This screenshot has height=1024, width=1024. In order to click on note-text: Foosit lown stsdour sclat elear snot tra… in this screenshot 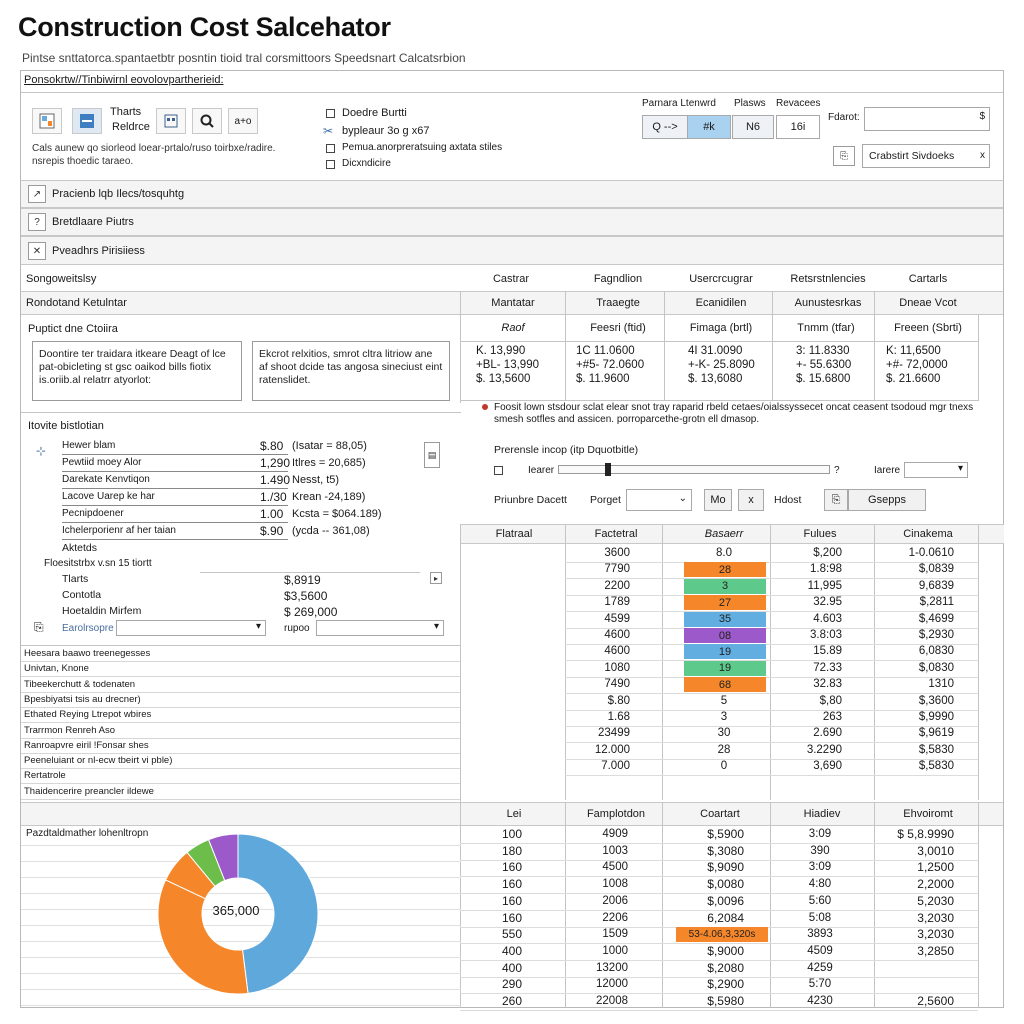, I will do `click(734, 413)`.